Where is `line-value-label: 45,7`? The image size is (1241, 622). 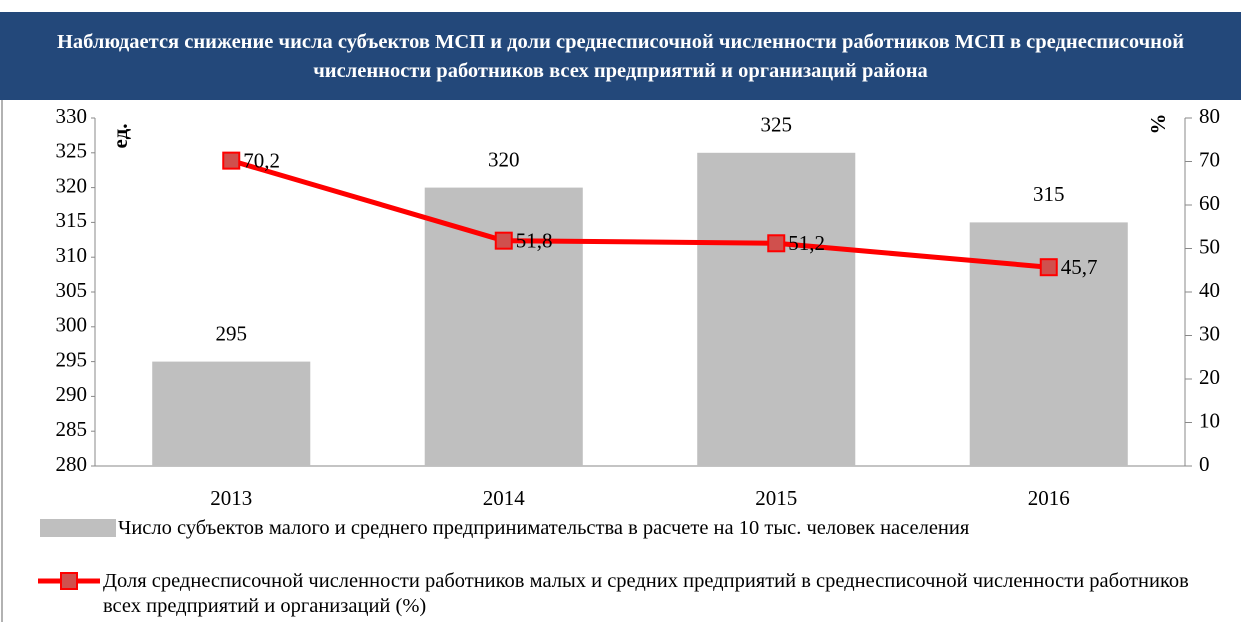
line-value-label: 45,7 is located at coordinates (1079, 267).